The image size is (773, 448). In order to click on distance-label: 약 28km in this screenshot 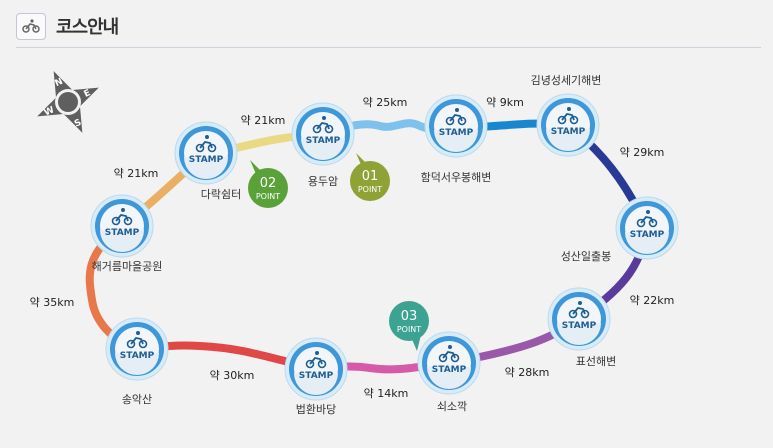, I will do `click(527, 372)`.